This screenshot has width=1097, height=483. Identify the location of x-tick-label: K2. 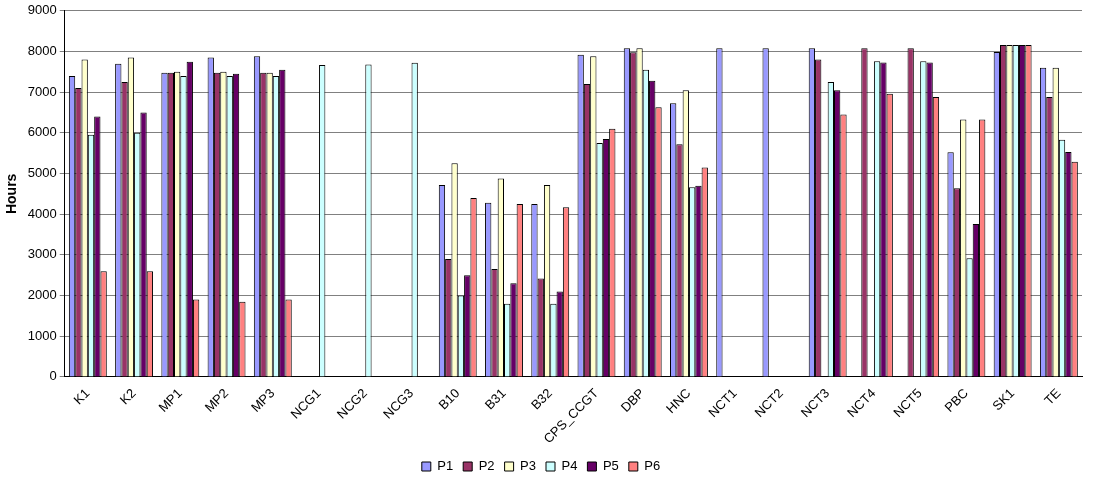
(127, 396).